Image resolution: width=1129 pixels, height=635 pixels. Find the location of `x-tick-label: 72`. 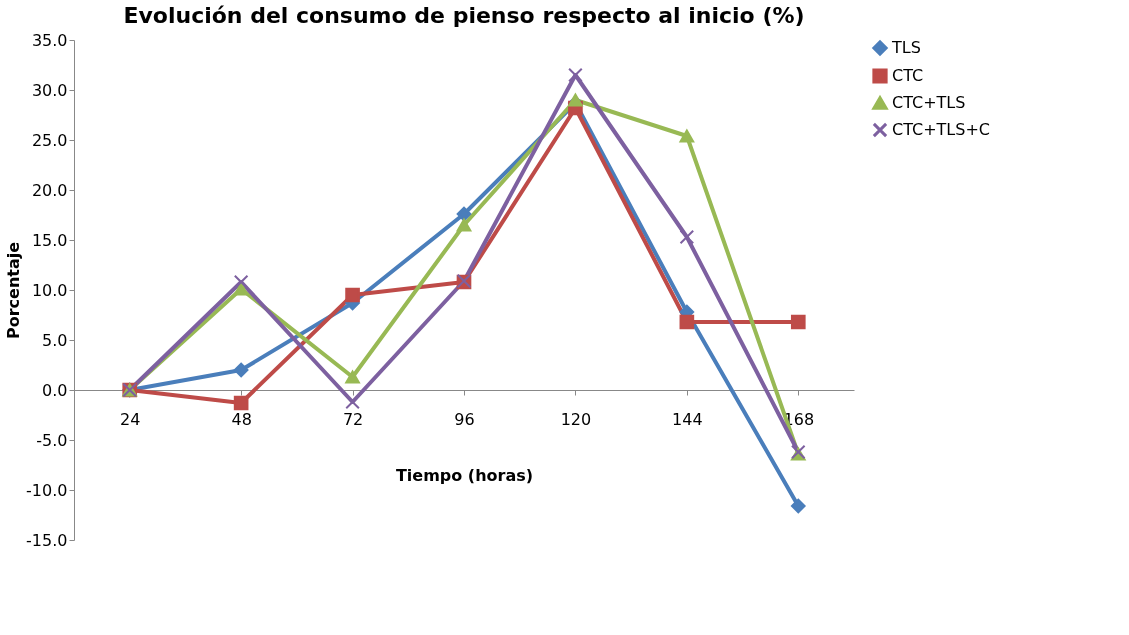

x-tick-label: 72 is located at coordinates (353, 419).